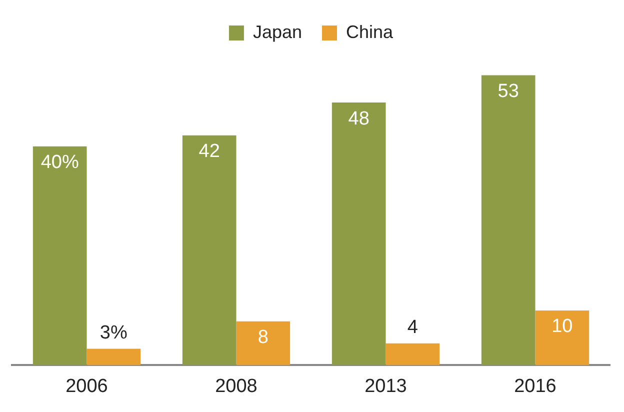  What do you see at coordinates (562, 327) in the screenshot?
I see `data-label: 10` at bounding box center [562, 327].